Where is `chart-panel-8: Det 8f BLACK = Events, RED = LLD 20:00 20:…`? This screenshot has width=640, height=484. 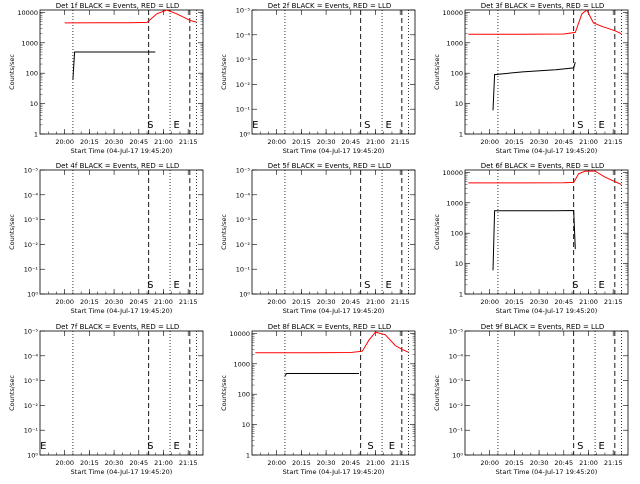
chart-panel-8: Det 8f BLACK = Events, RED = LLD 20:00 20:… is located at coordinates (318, 399).